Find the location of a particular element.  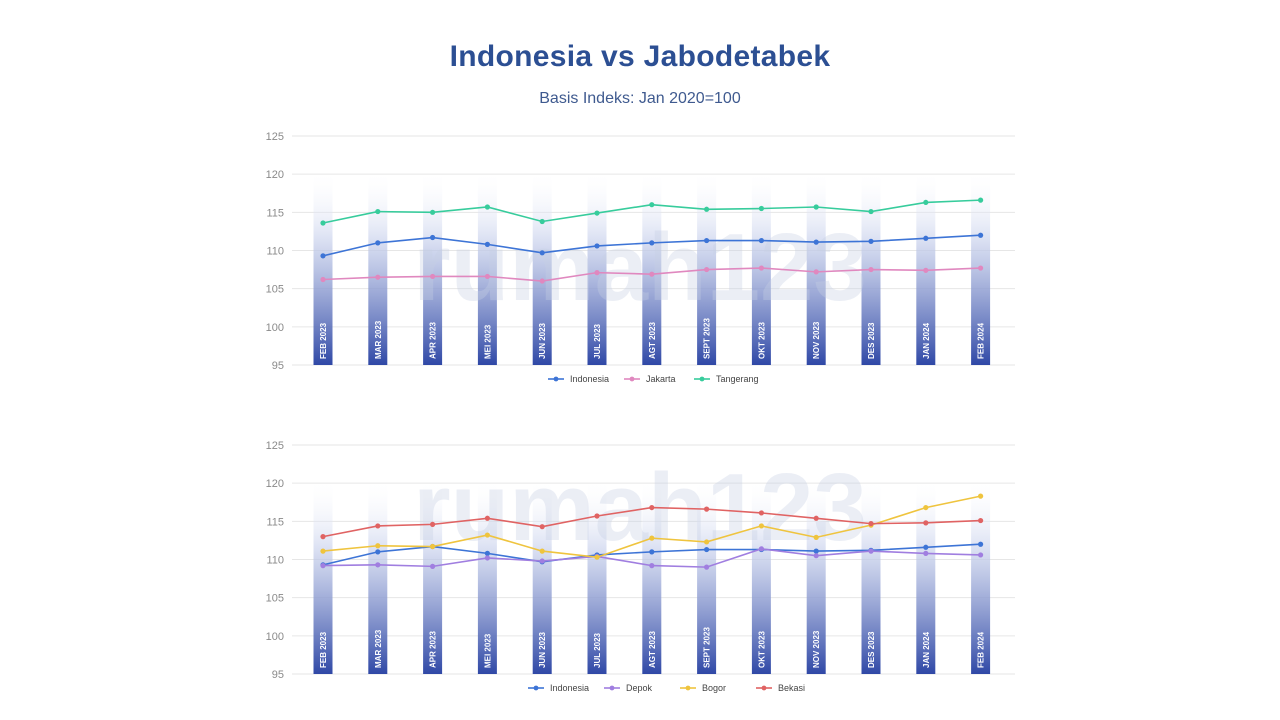

page-title: Indonesia vs Jabodetabek is located at coordinates (640, 56).